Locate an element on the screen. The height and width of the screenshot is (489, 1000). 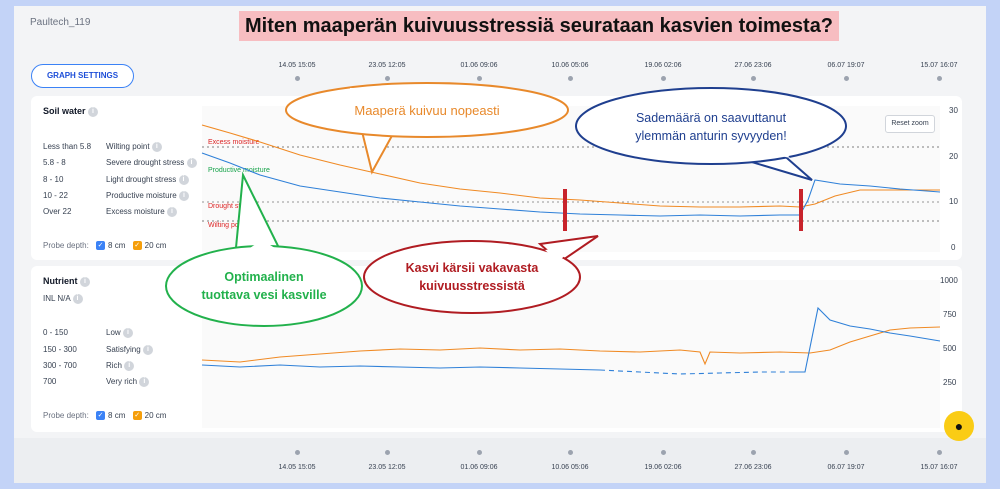
callout-red-text-2: kuivuusstressistä is located at coordinates (472, 286).